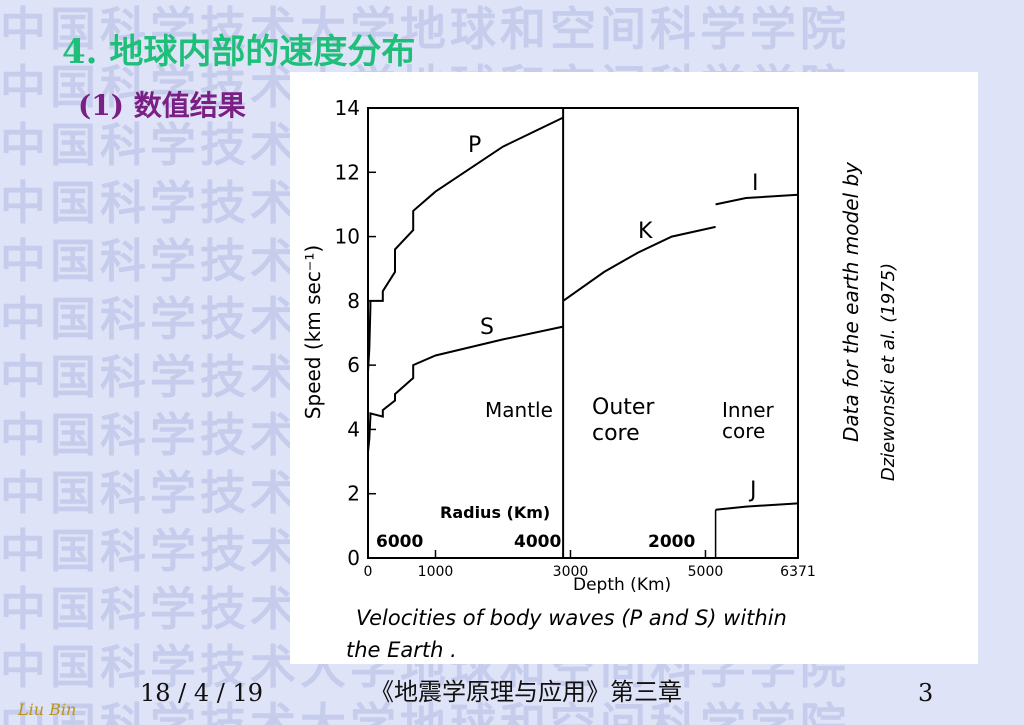  Describe the element at coordinates (355, 333) in the screenshot. I see `y-axis-ticks: 0 2 4 6 8 10 12 14` at that location.